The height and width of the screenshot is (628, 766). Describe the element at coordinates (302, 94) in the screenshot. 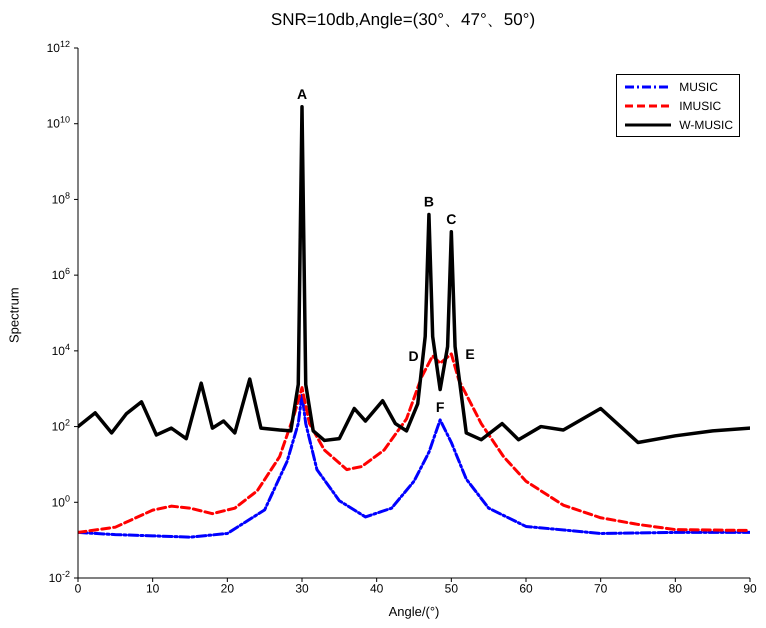

I see `annotation: A` at that location.